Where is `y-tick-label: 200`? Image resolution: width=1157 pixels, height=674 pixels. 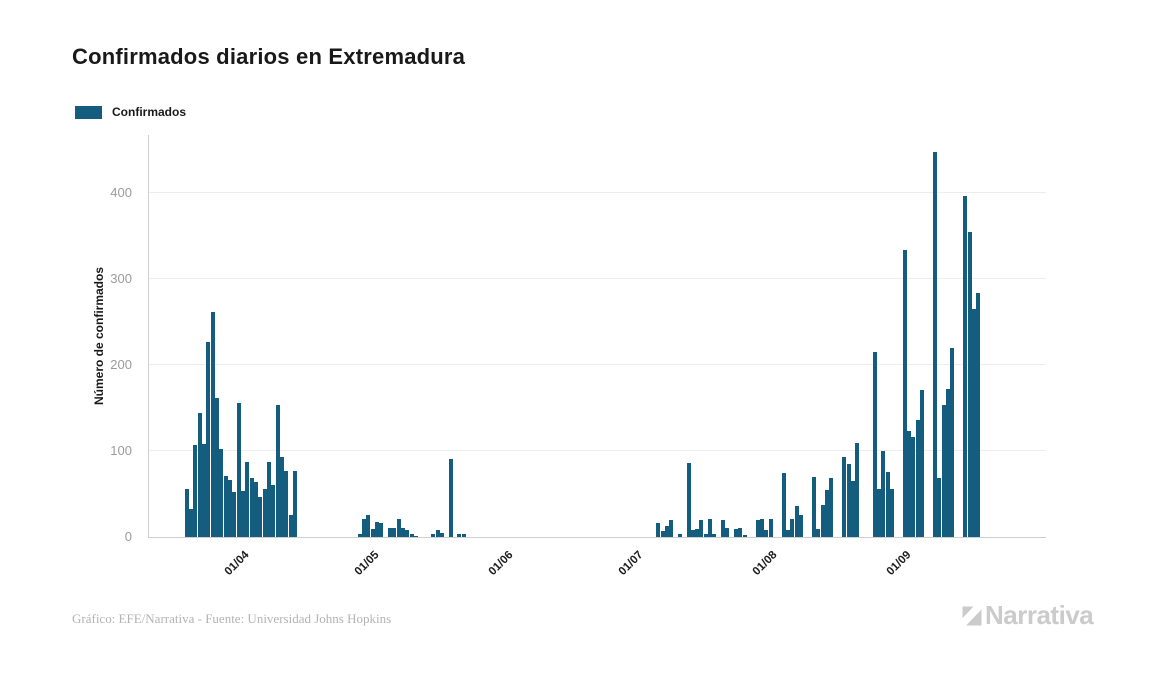 y-tick-label: 200 is located at coordinates (121, 364).